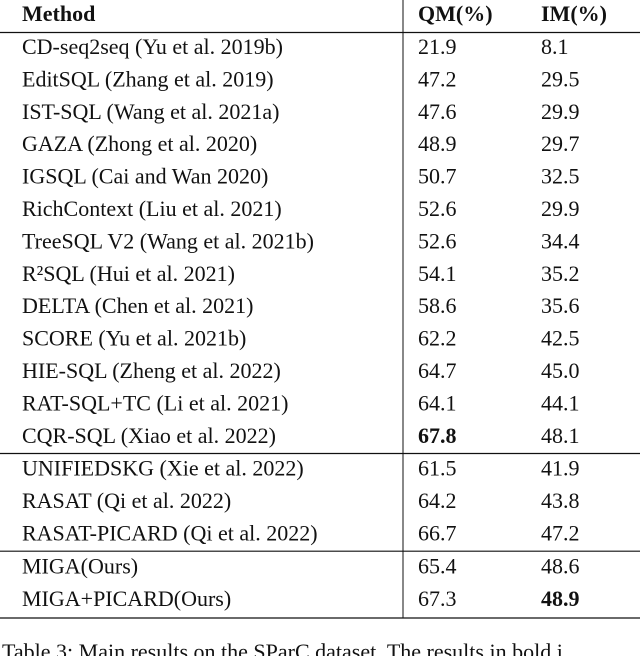  Describe the element at coordinates (437, 370) in the screenshot. I see `value-cell: 64.7` at that location.